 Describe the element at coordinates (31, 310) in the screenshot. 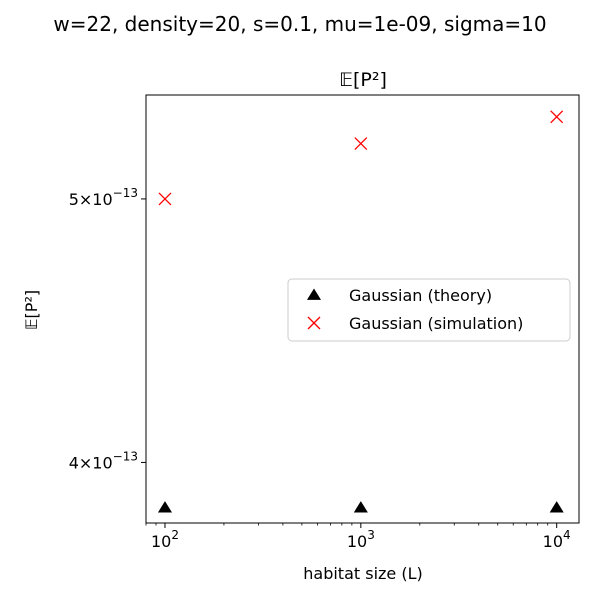

I see `y-axis-label: 𝔼[P²]` at that location.